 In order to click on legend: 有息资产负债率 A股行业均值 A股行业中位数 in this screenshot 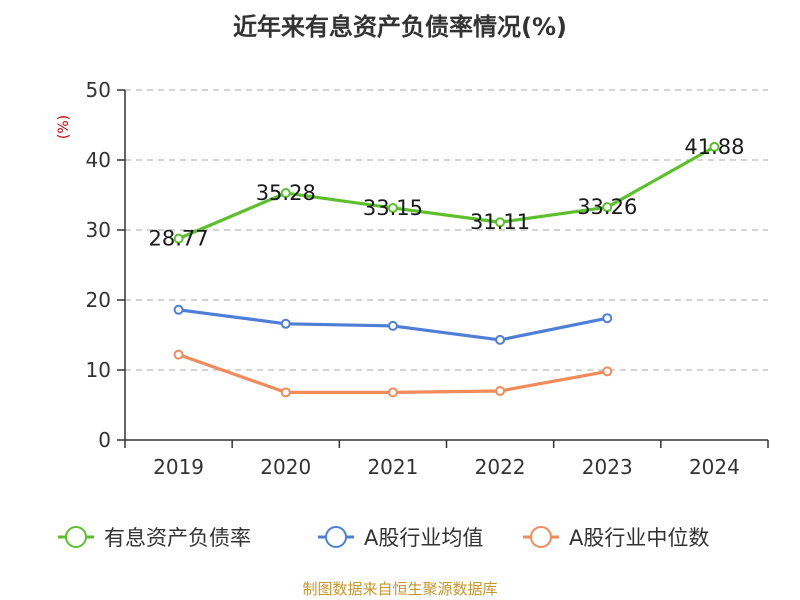, I will do `click(383, 538)`.